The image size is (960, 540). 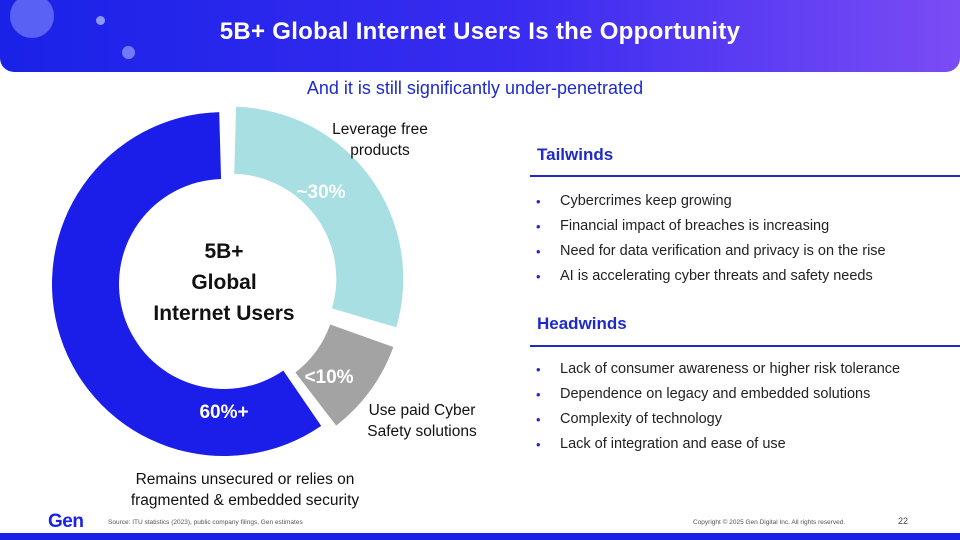 What do you see at coordinates (245, 479) in the screenshot?
I see `annotation-line: Remains unsecured or relies on` at bounding box center [245, 479].